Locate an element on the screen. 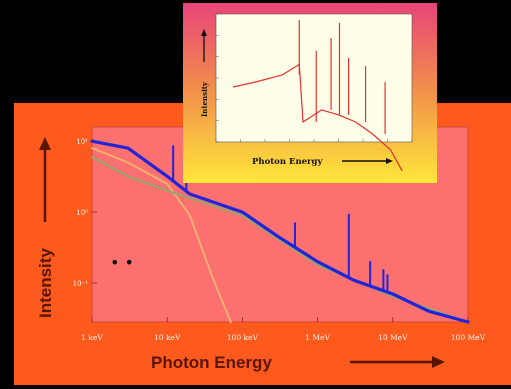  y-tick-label: 10¹ is located at coordinates (82, 142).